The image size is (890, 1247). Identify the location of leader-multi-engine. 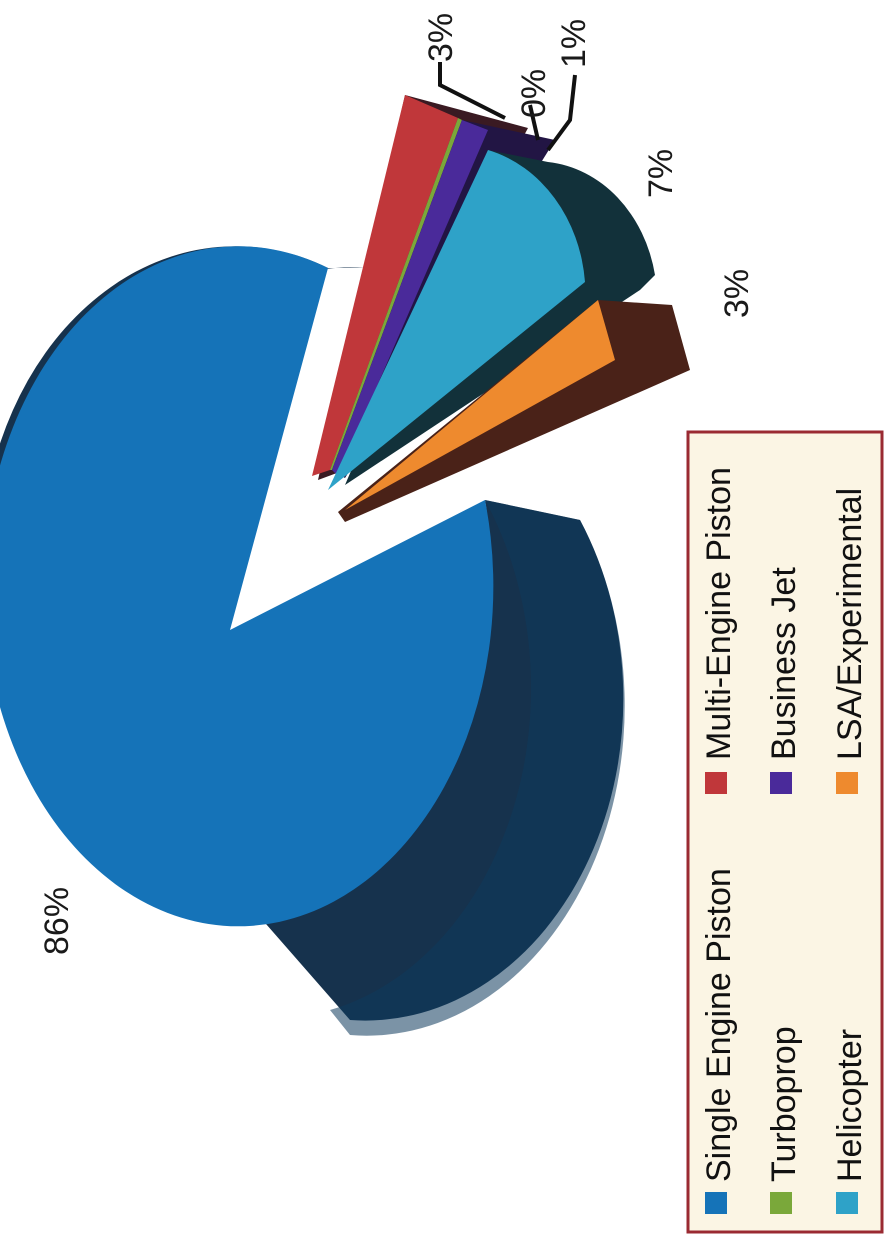
(472, 91).